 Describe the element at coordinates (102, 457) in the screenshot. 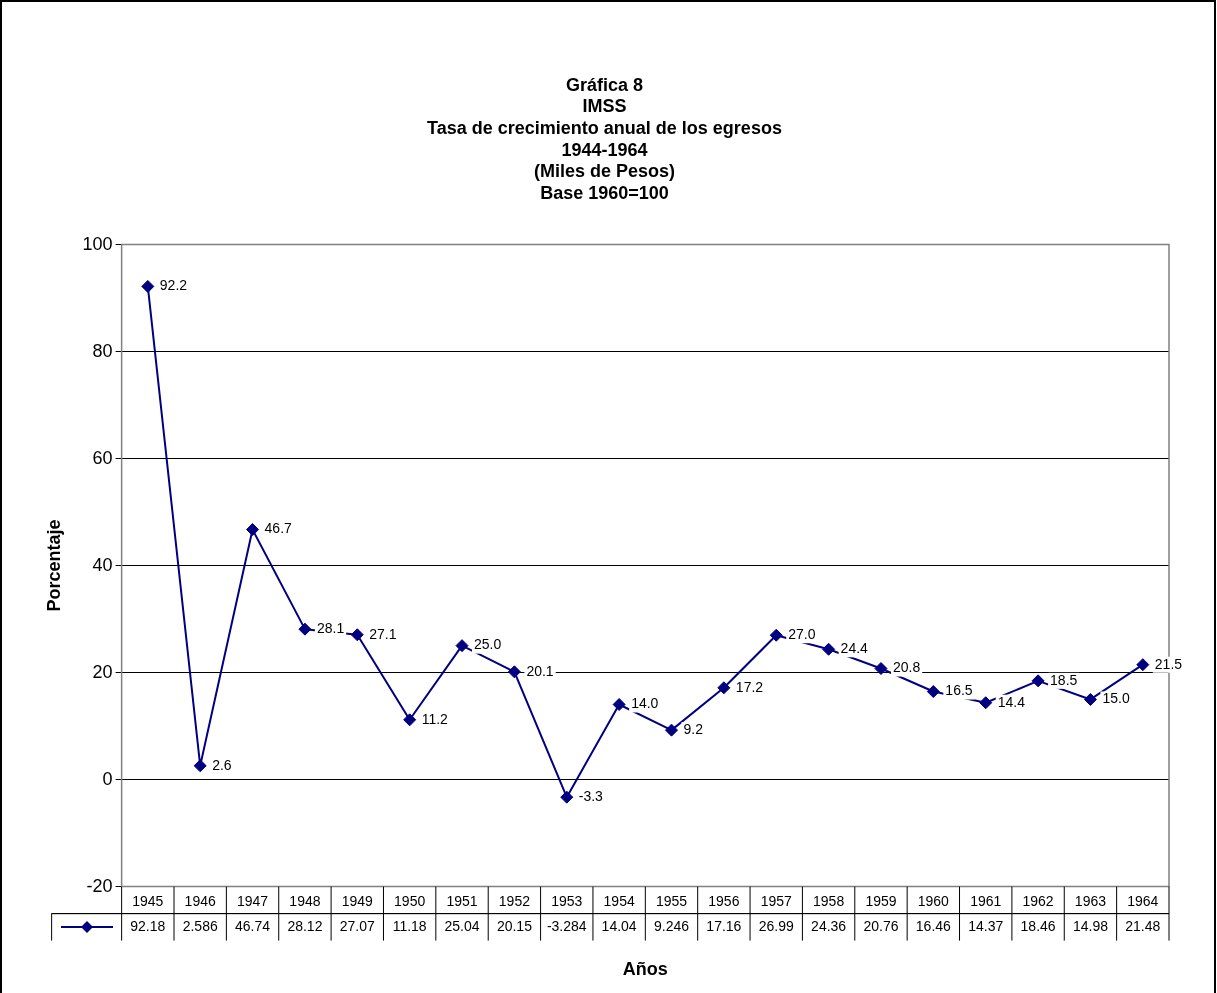

I see `y-tick-label: 60` at that location.